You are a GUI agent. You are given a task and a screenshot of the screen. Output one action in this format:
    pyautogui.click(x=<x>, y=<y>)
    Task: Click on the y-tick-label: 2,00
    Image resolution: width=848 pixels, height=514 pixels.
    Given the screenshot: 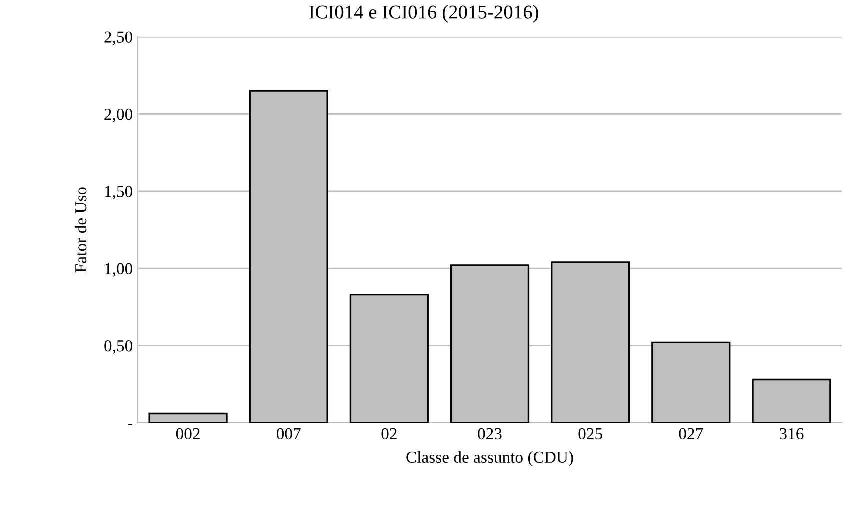 What is the action you would take?
    pyautogui.click(x=118, y=115)
    